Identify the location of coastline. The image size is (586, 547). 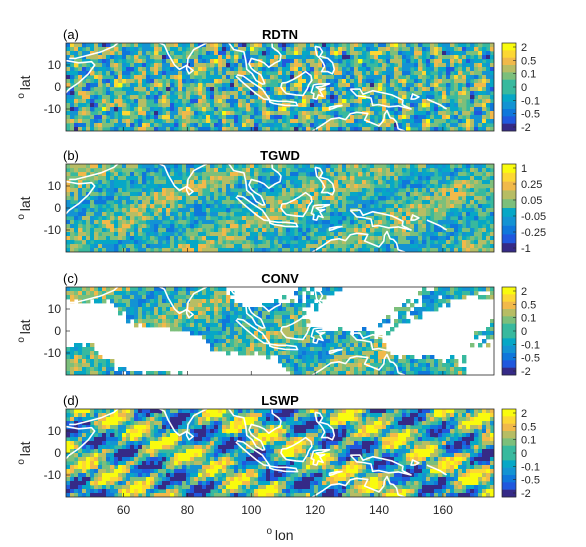
(296, 83).